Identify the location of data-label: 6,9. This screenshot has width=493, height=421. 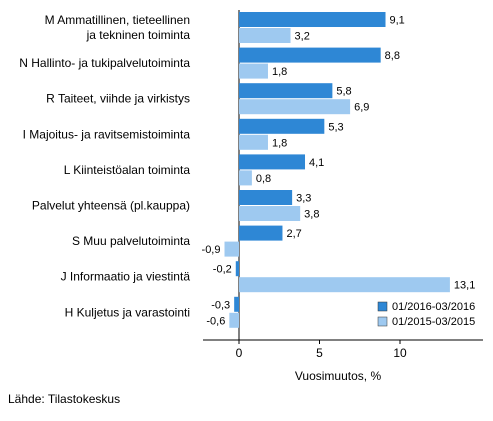
(361, 108).